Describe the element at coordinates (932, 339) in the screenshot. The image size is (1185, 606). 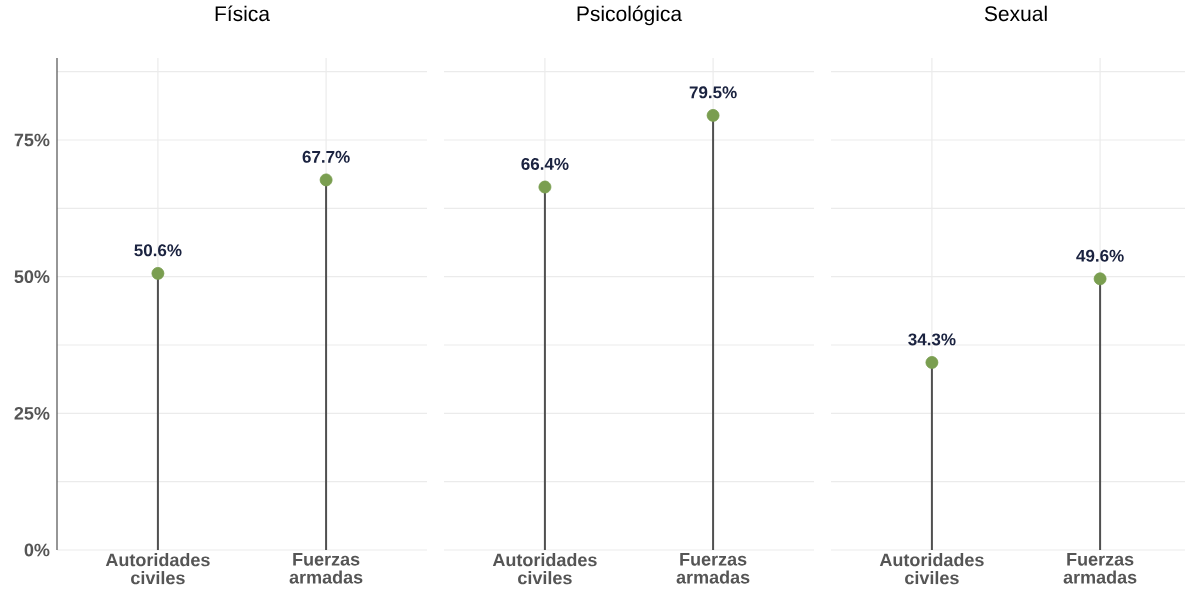
I see `data-label: 34.3%` at that location.